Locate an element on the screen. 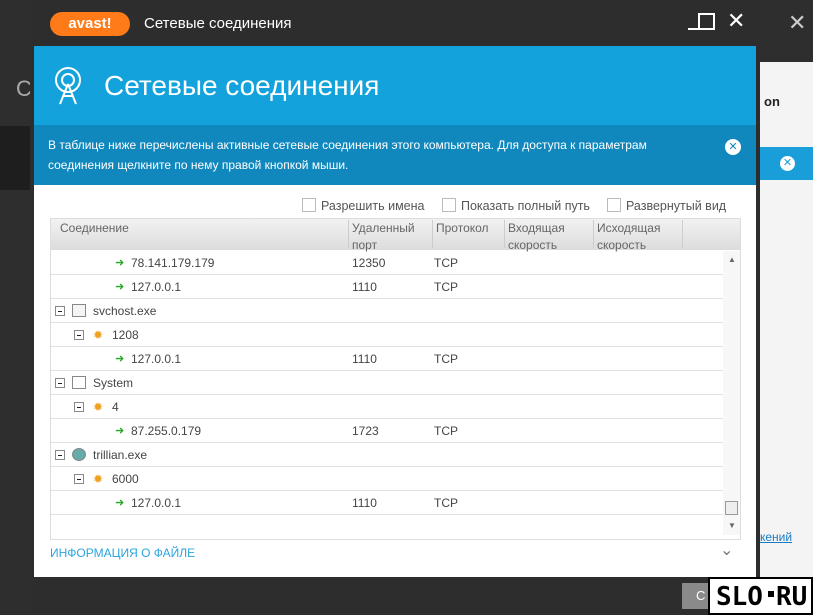  option-label: Показать полный путь is located at coordinates (525, 206).